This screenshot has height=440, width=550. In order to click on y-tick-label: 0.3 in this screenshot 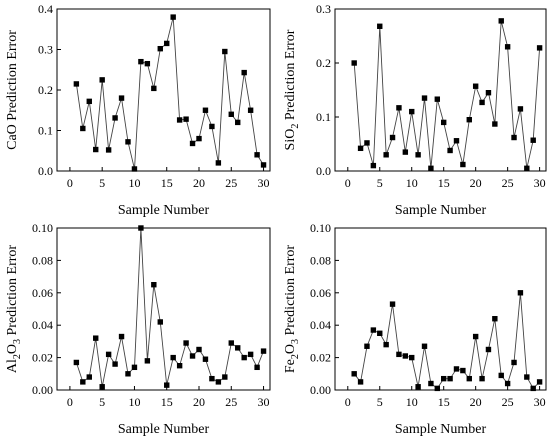, I will do `click(323, 9)`.